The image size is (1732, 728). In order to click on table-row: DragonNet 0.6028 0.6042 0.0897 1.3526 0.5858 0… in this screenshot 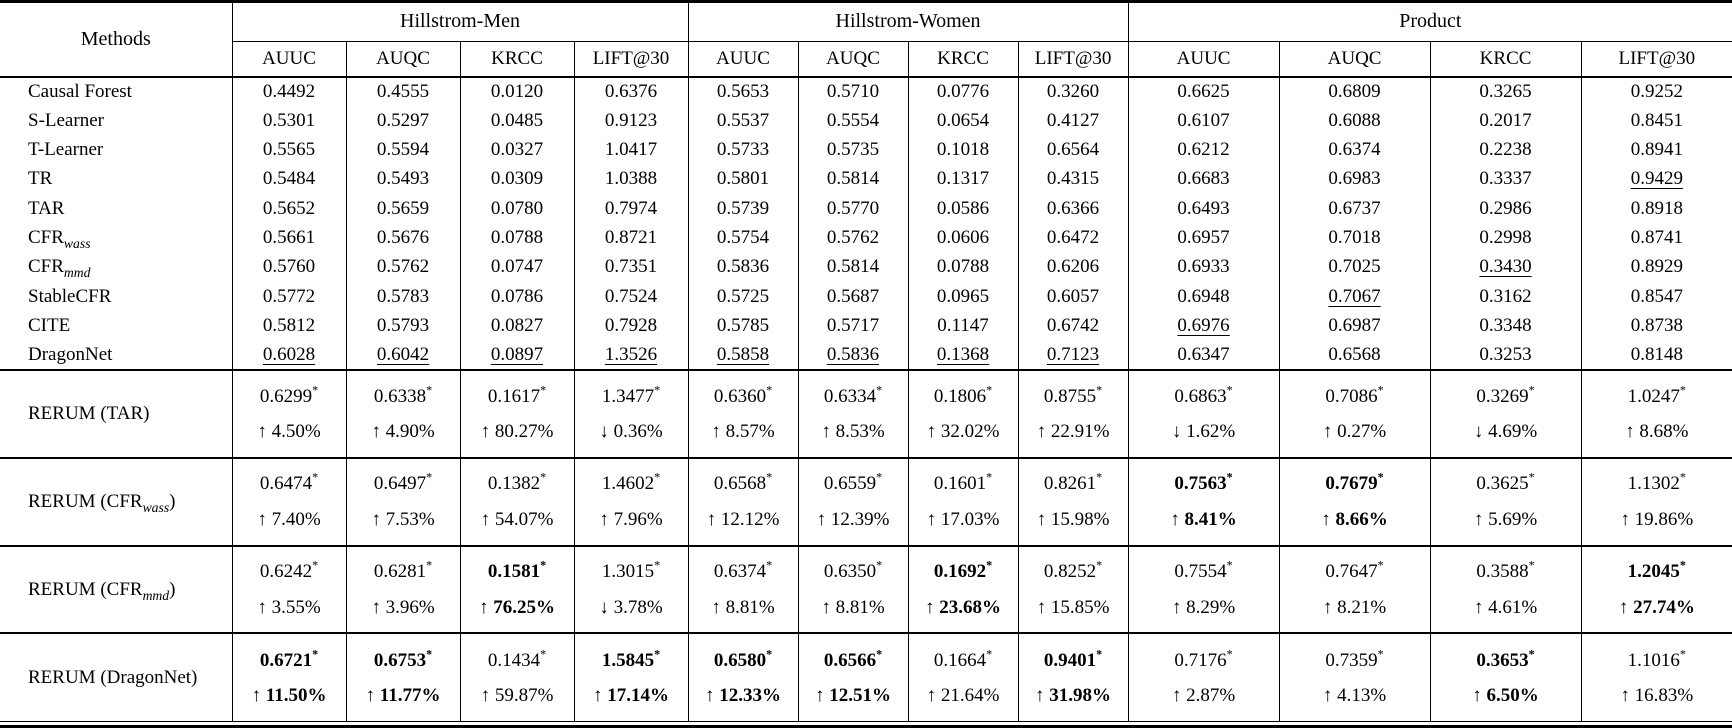, I will do `click(866, 355)`.